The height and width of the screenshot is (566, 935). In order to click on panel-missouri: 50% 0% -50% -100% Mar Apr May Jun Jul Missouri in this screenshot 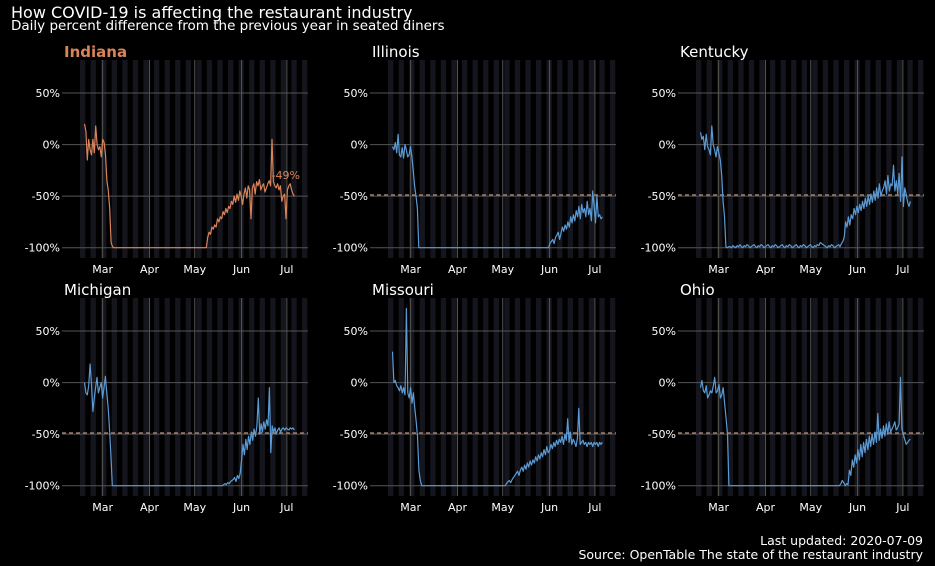, I will do `click(474, 397)`.